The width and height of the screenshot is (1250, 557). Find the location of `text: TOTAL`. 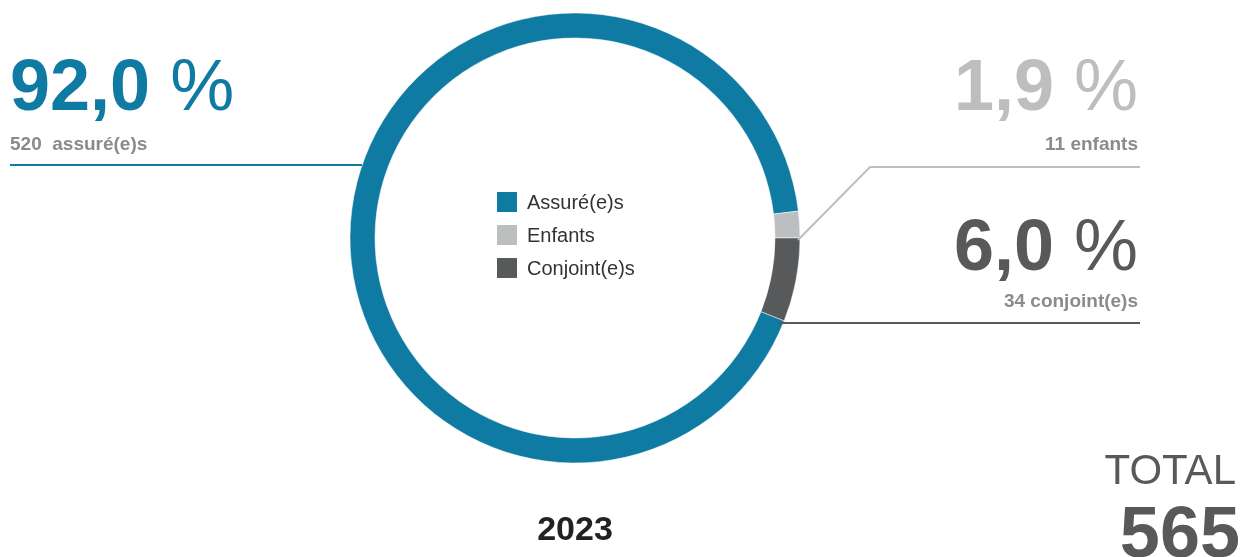

text: TOTAL is located at coordinates (1170, 469).